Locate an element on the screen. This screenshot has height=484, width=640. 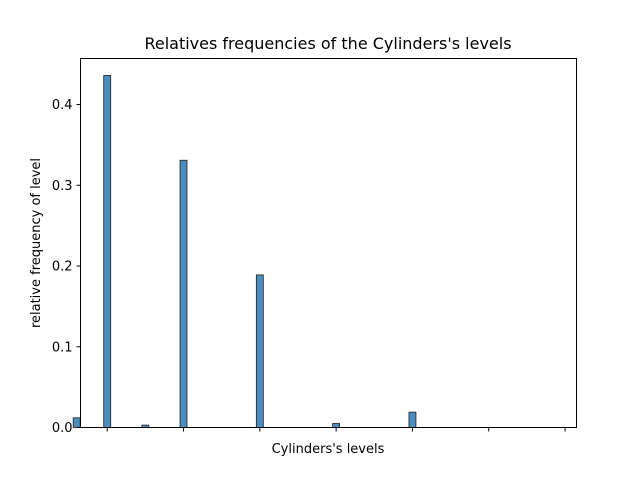
y-tick-label-2: 0.2 is located at coordinates (62, 267).